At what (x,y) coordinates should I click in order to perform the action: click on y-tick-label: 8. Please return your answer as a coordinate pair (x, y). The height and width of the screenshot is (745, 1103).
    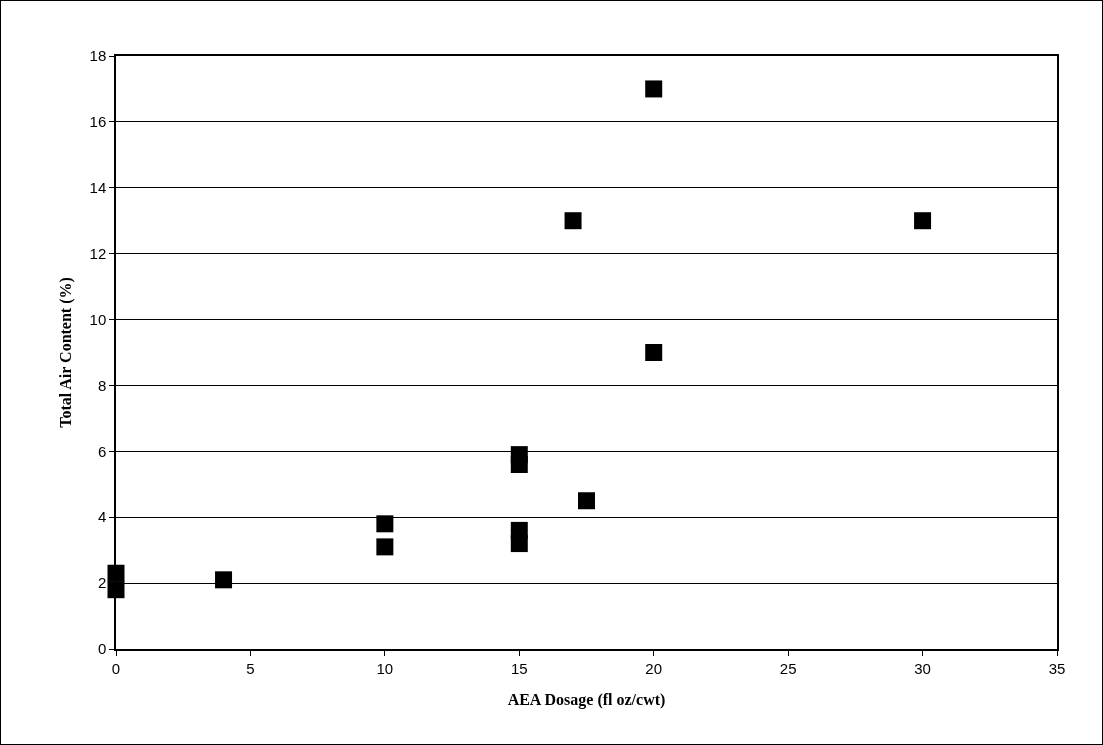
    Looking at the image, I should click on (102, 385).